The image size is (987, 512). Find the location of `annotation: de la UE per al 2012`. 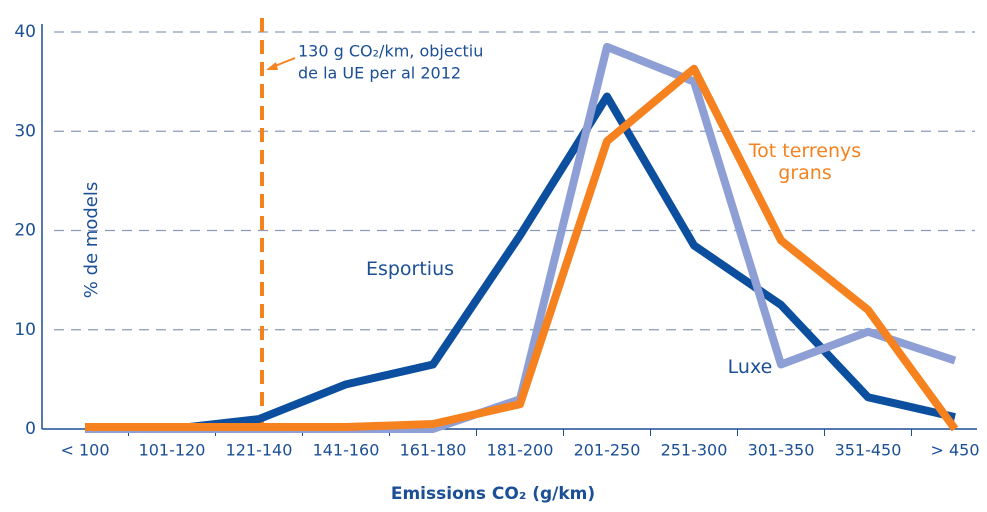

annotation: de la UE per al 2012 is located at coordinates (379, 73).